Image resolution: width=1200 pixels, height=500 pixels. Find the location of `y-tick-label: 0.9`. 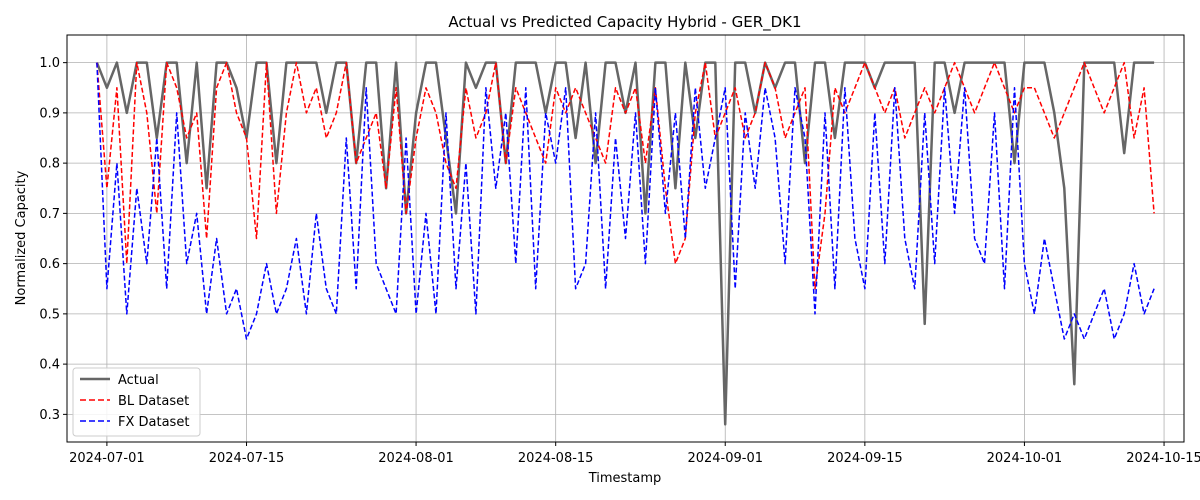

y-tick-label: 0.9 is located at coordinates (49, 113).